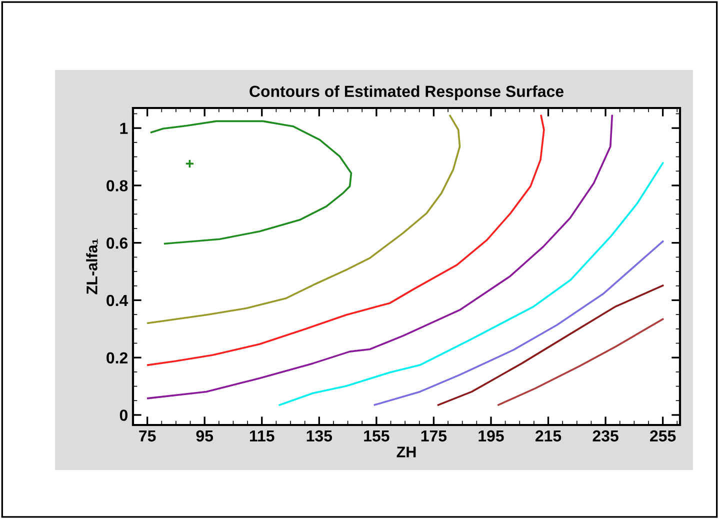 The width and height of the screenshot is (719, 519). Describe the element at coordinates (117, 300) in the screenshot. I see `y-tick-label: 0.4` at that location.